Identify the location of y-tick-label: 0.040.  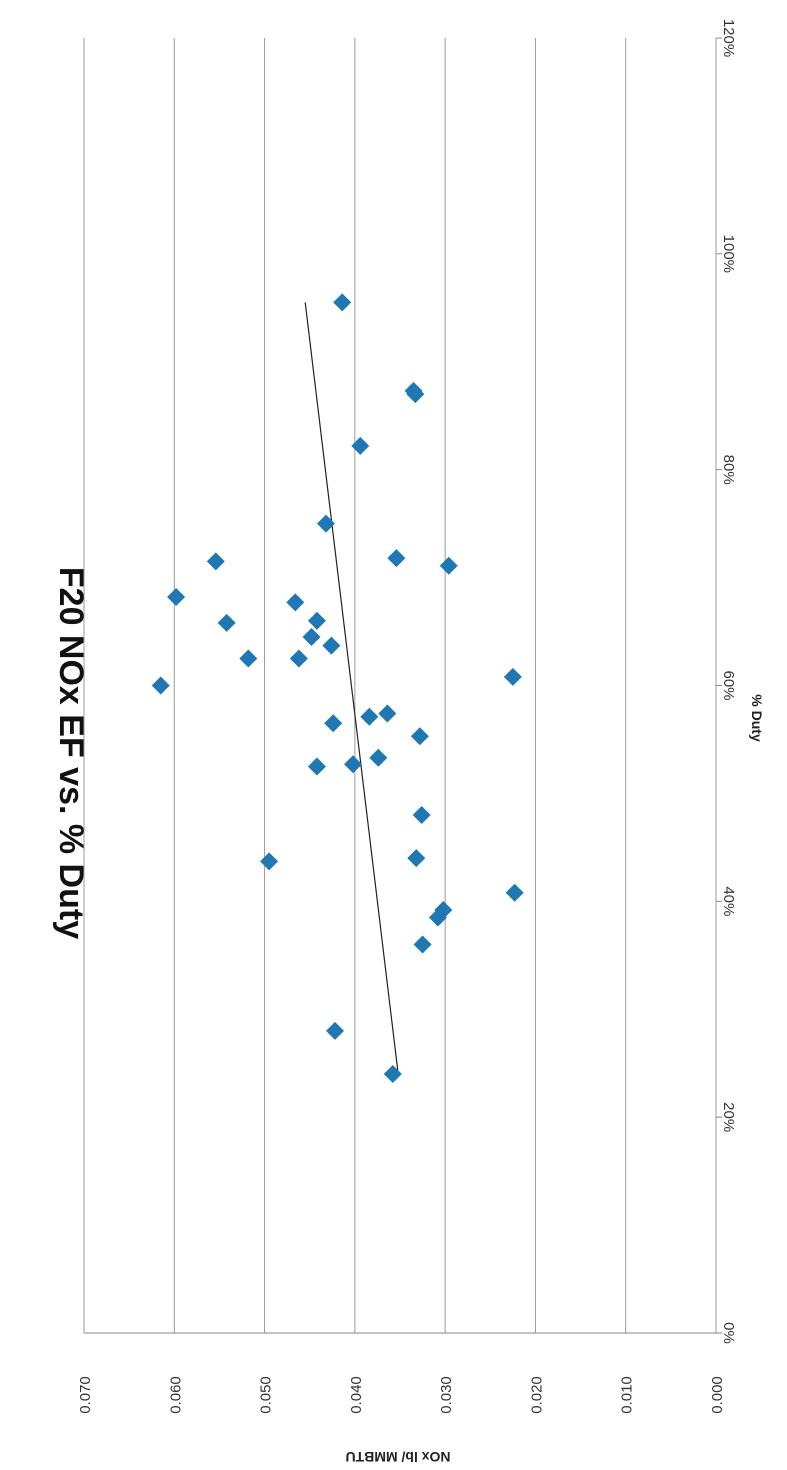
(356, 1395).